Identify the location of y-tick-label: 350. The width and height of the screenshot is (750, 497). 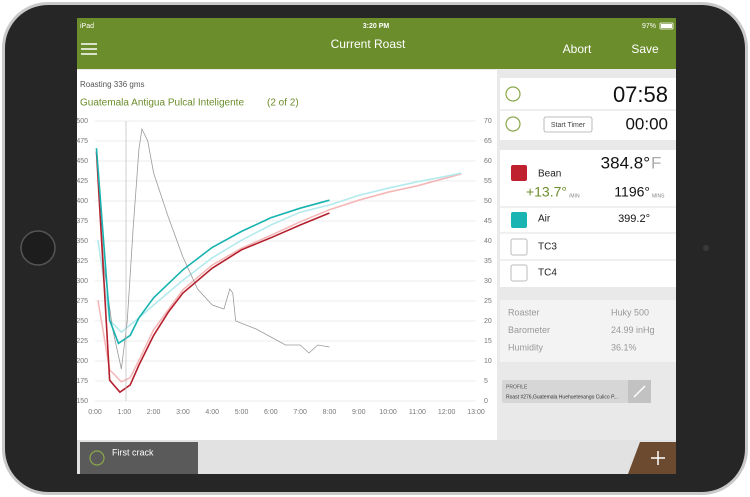
(82, 241).